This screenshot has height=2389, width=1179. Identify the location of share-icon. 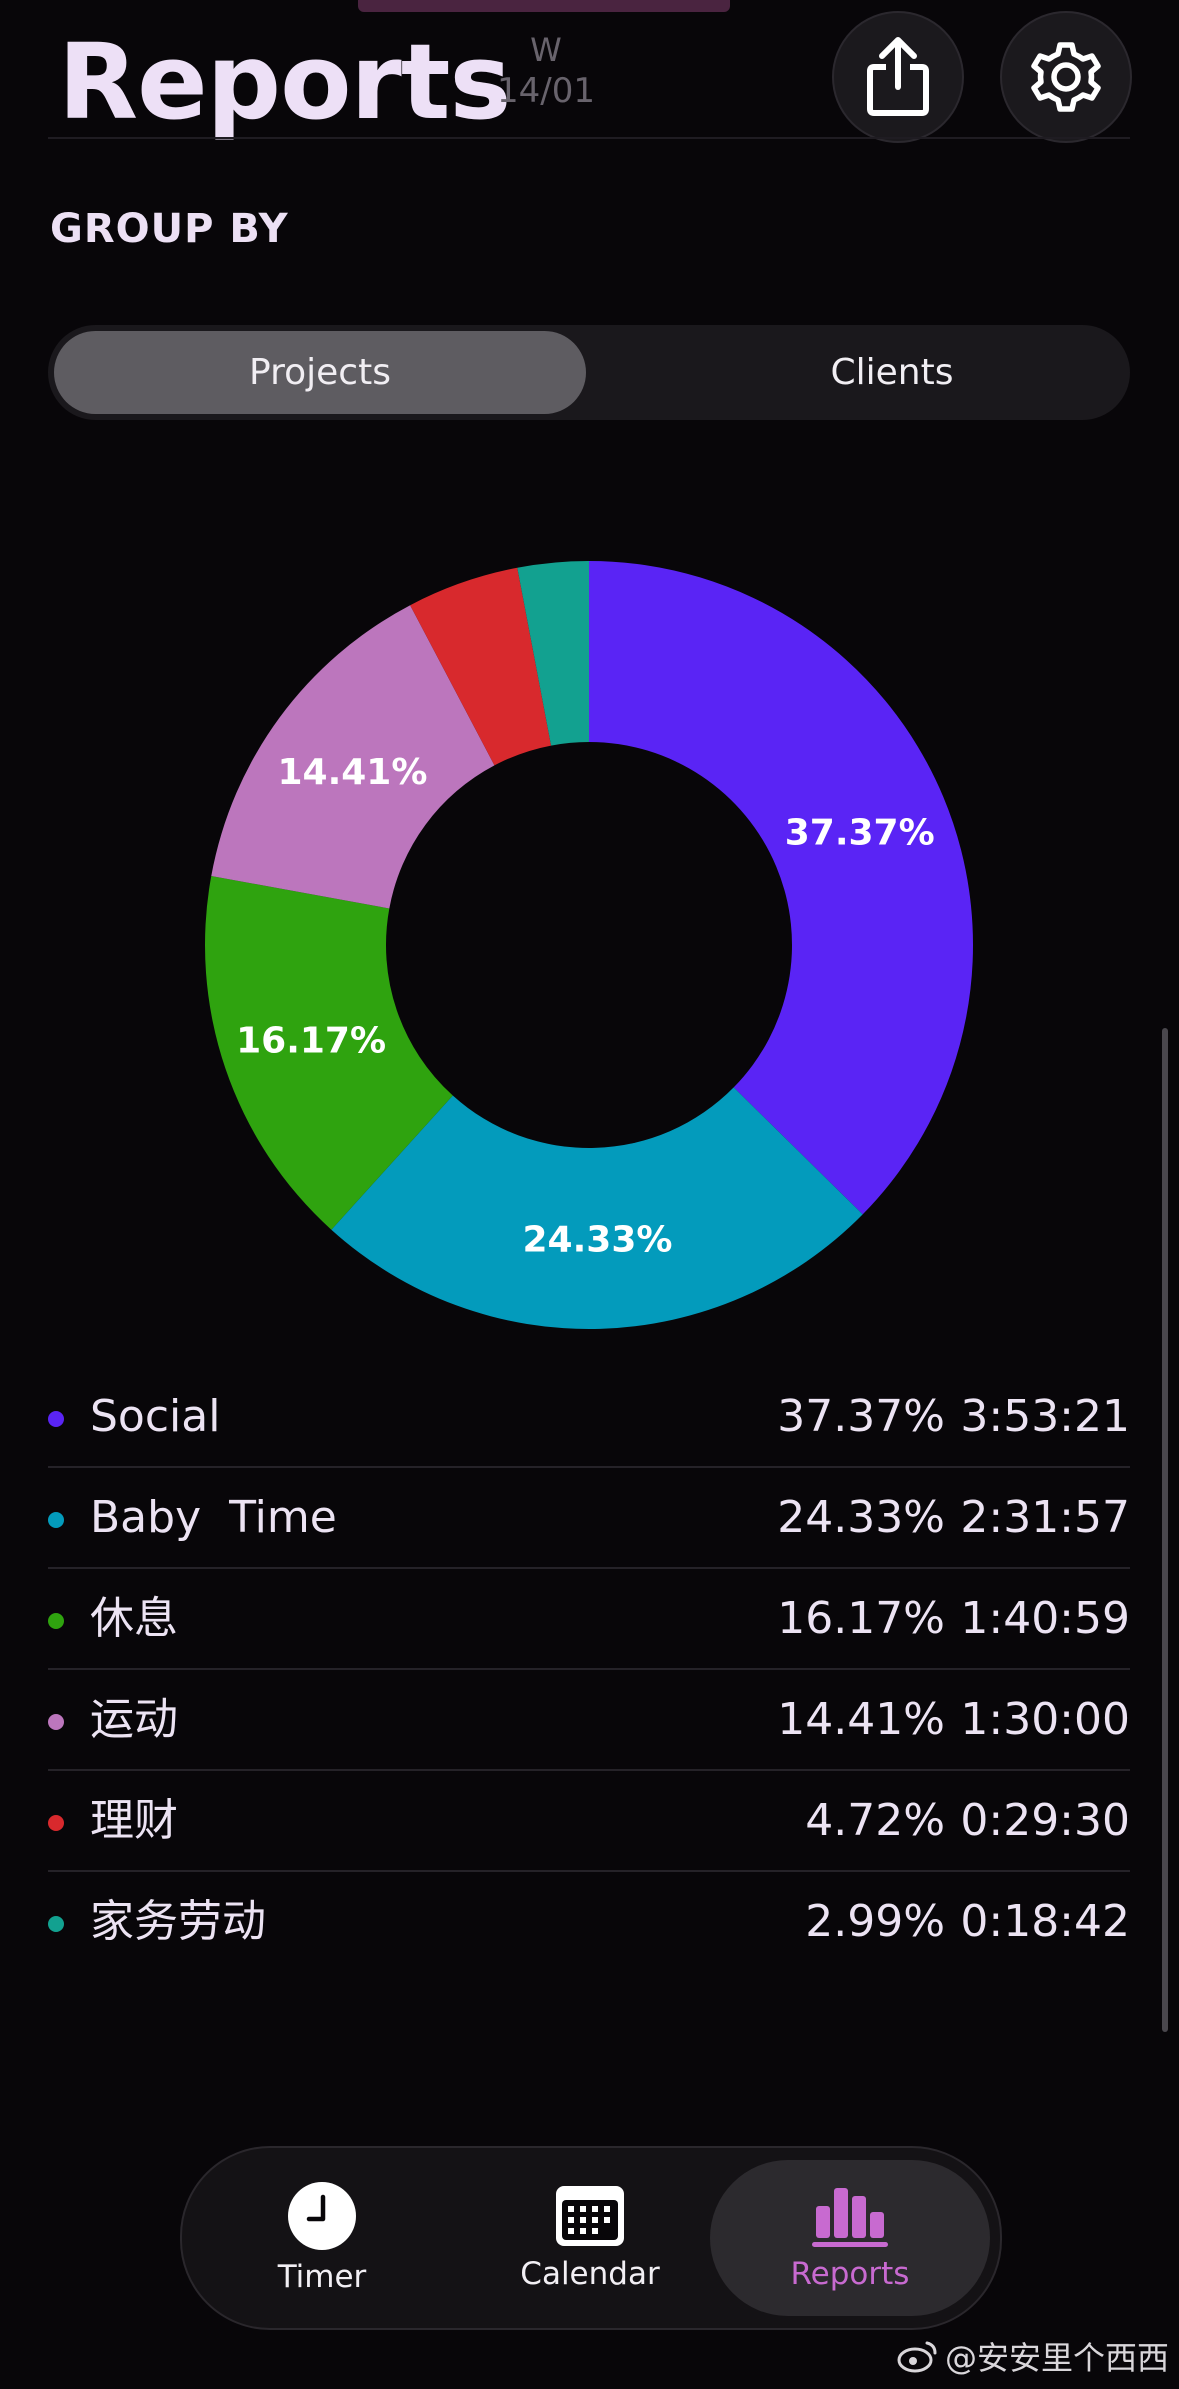
(898, 76).